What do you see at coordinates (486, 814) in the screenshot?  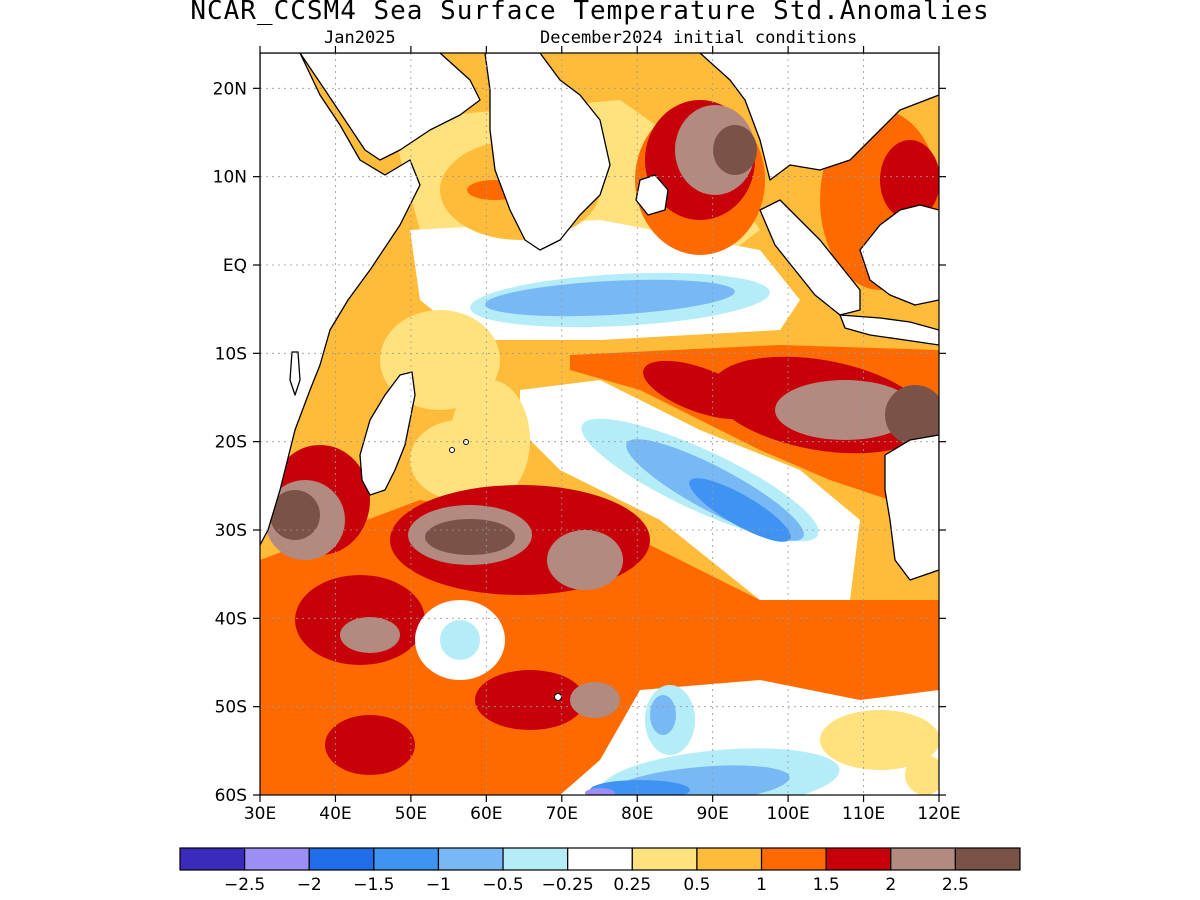 I see `lon-tick-label: 60E` at bounding box center [486, 814].